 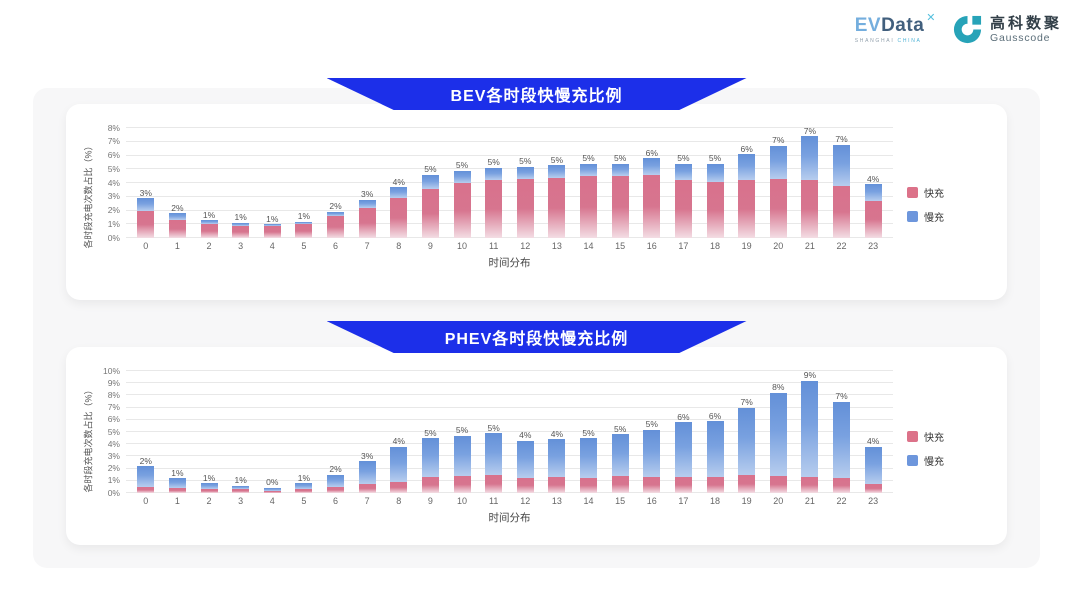 I want to click on gridline: 0%, so click(x=500, y=237).